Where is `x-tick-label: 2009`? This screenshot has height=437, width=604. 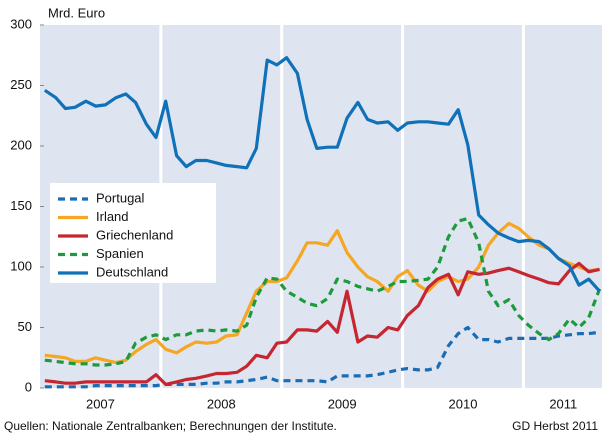
x-tick-label: 2009 is located at coordinates (342, 403).